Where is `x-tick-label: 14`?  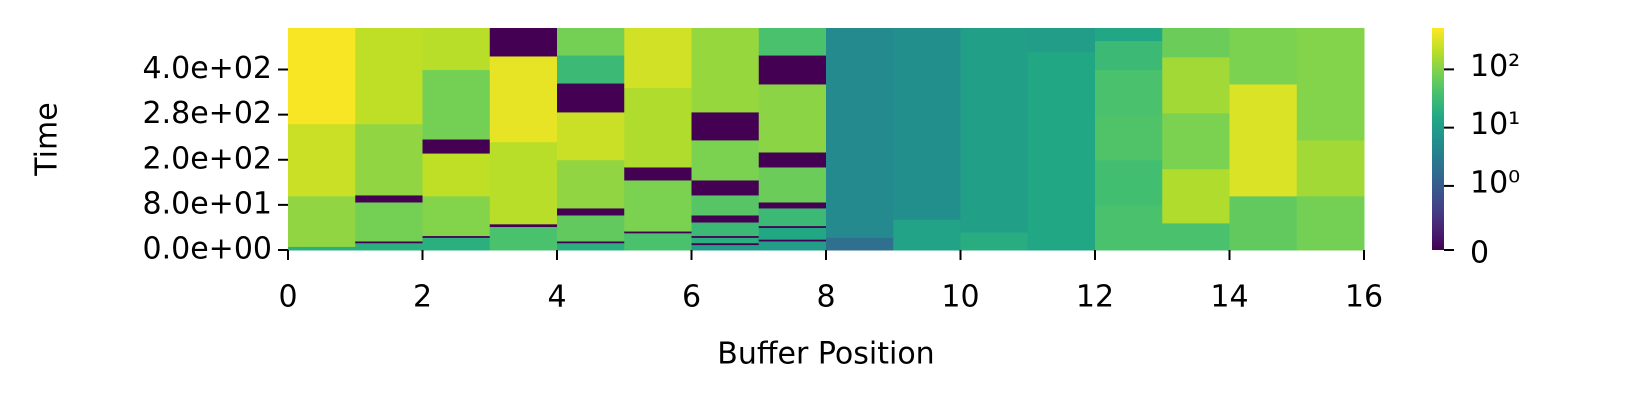 x-tick-label: 14 is located at coordinates (1229, 297).